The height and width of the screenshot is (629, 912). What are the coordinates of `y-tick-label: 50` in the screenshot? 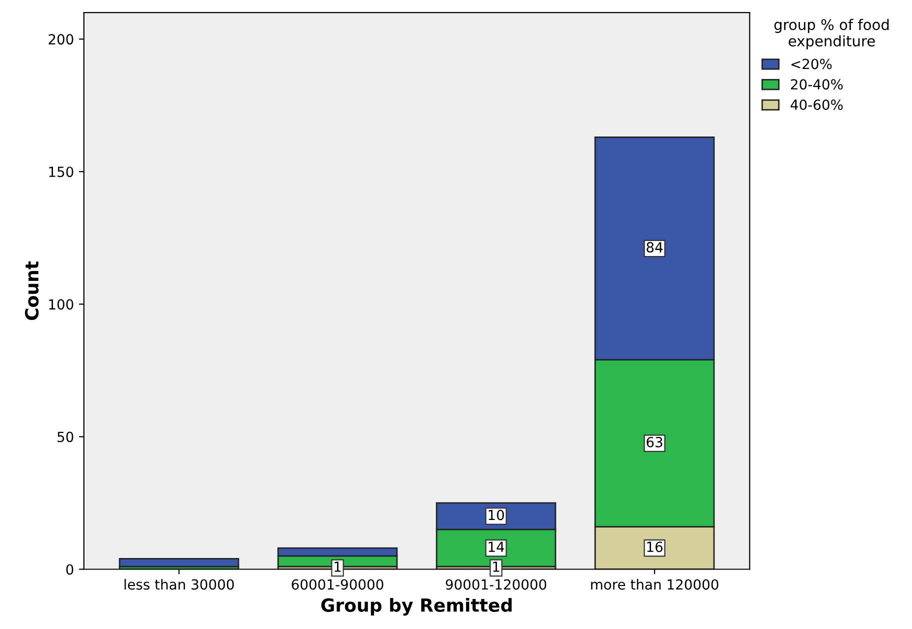 It's located at (66, 437).